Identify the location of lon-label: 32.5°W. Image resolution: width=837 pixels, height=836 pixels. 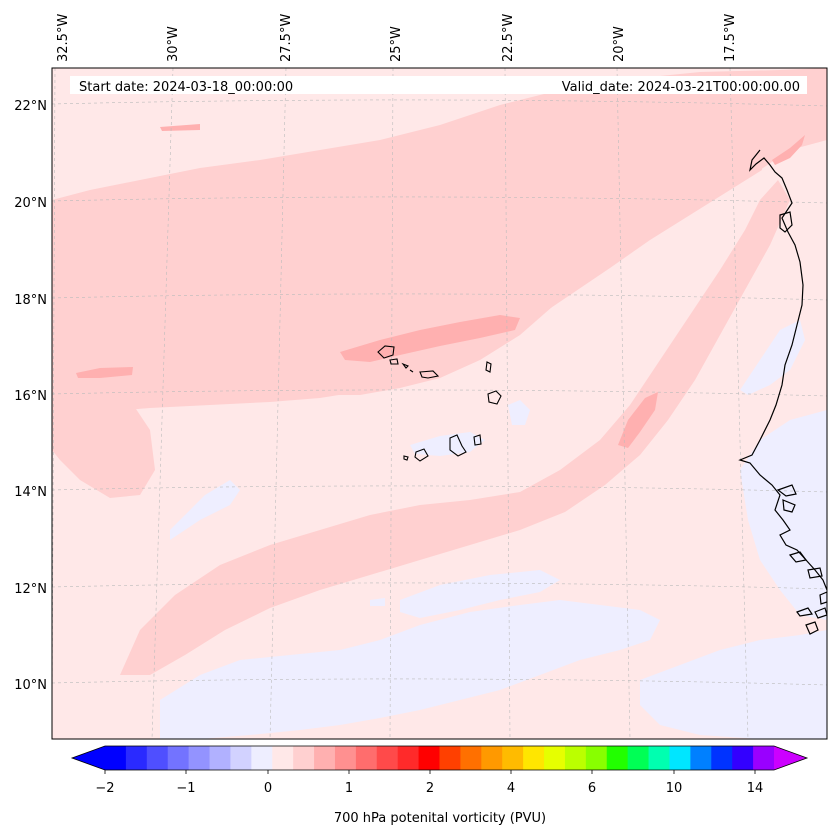
(63, 38).